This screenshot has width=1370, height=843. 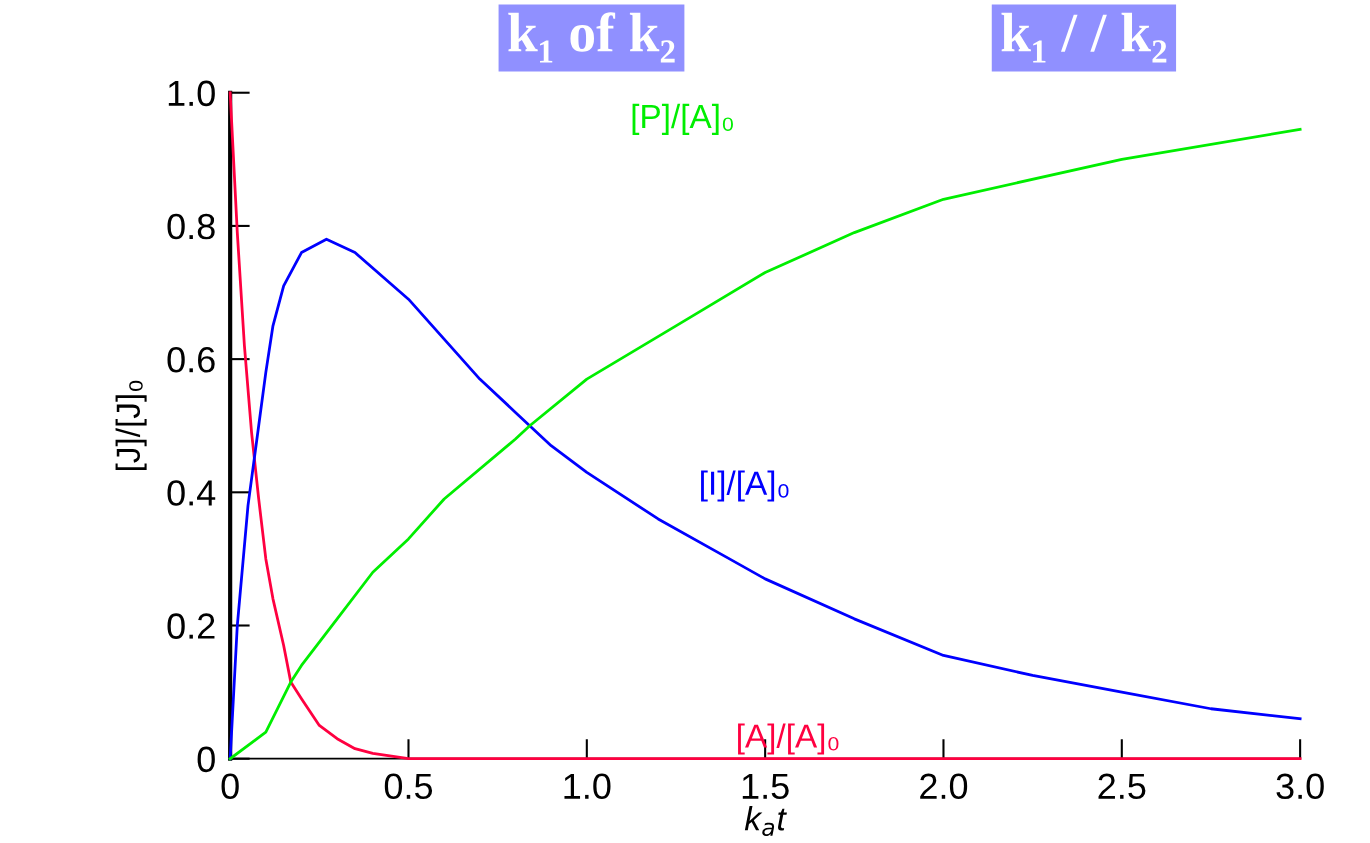 I want to click on y-tick-label: 0.6, so click(x=191, y=359).